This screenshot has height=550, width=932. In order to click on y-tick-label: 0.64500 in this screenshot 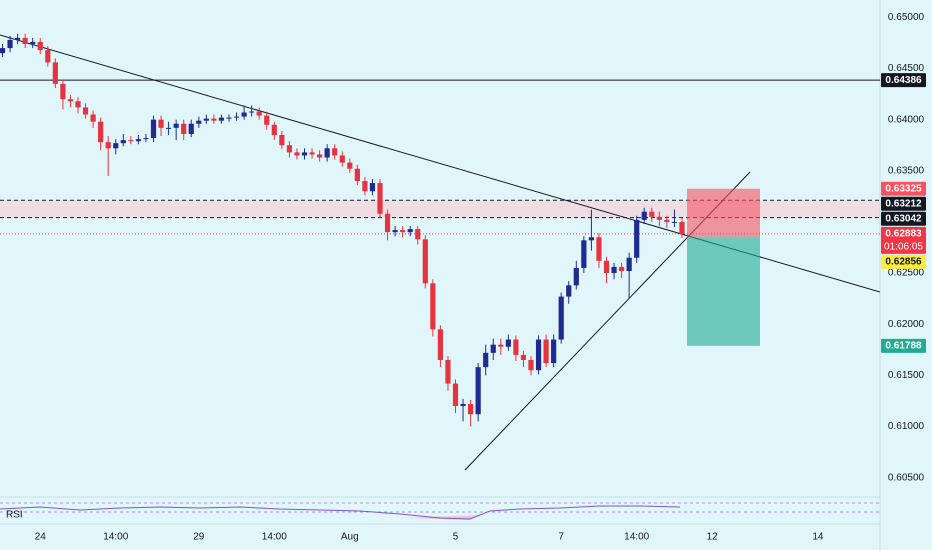, I will do `click(906, 68)`.